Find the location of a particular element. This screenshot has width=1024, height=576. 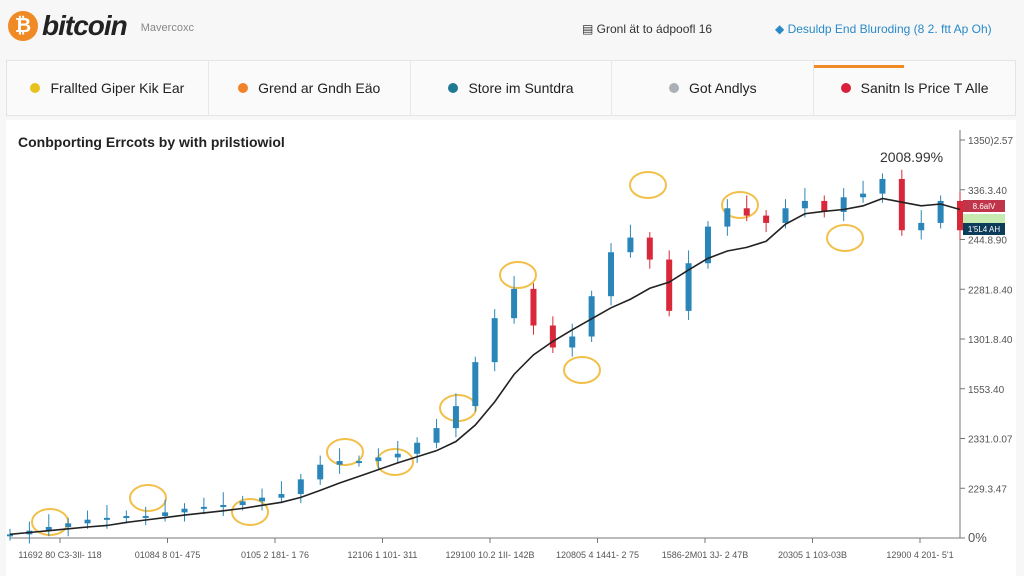

header-link-2: ◆ Desuldp End Bluroding (8 2. ftt Ap Oh) is located at coordinates (883, 29).